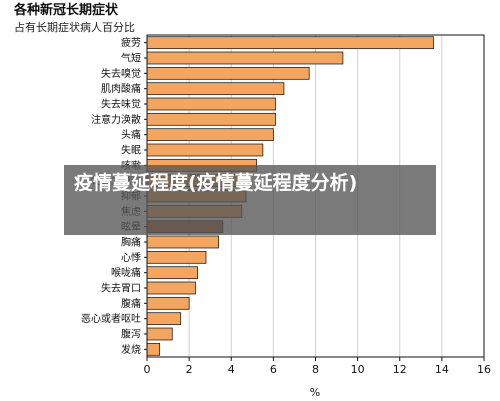  I want to click on category-label: 肌肉酸痛, so click(121, 88).